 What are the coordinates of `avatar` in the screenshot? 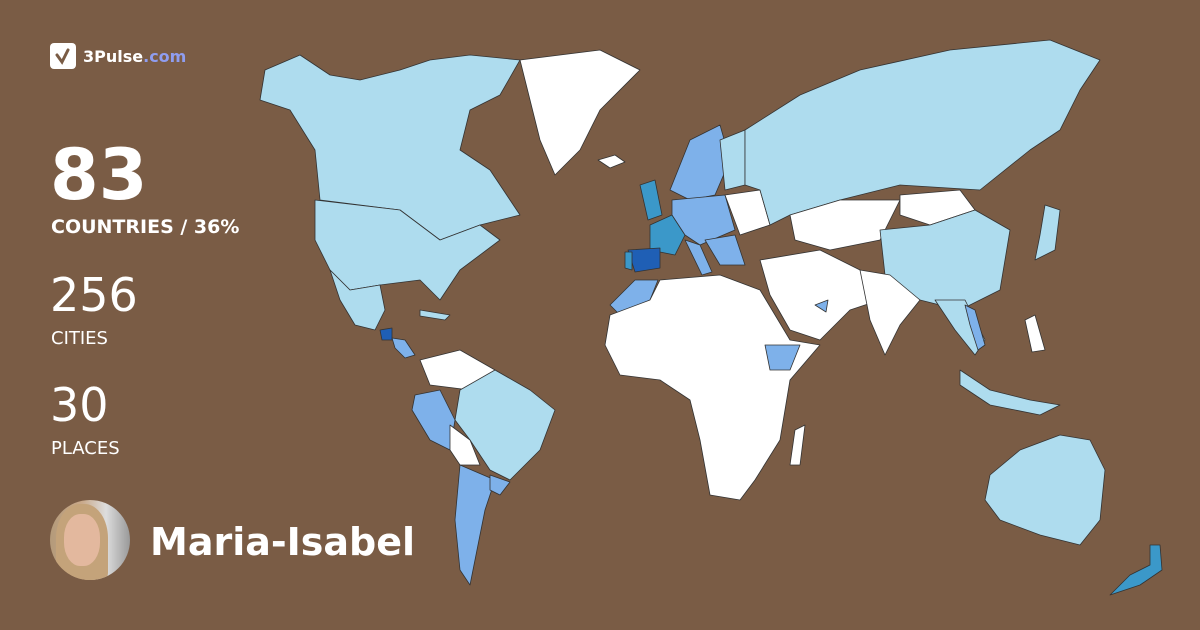 It's located at (90, 540).